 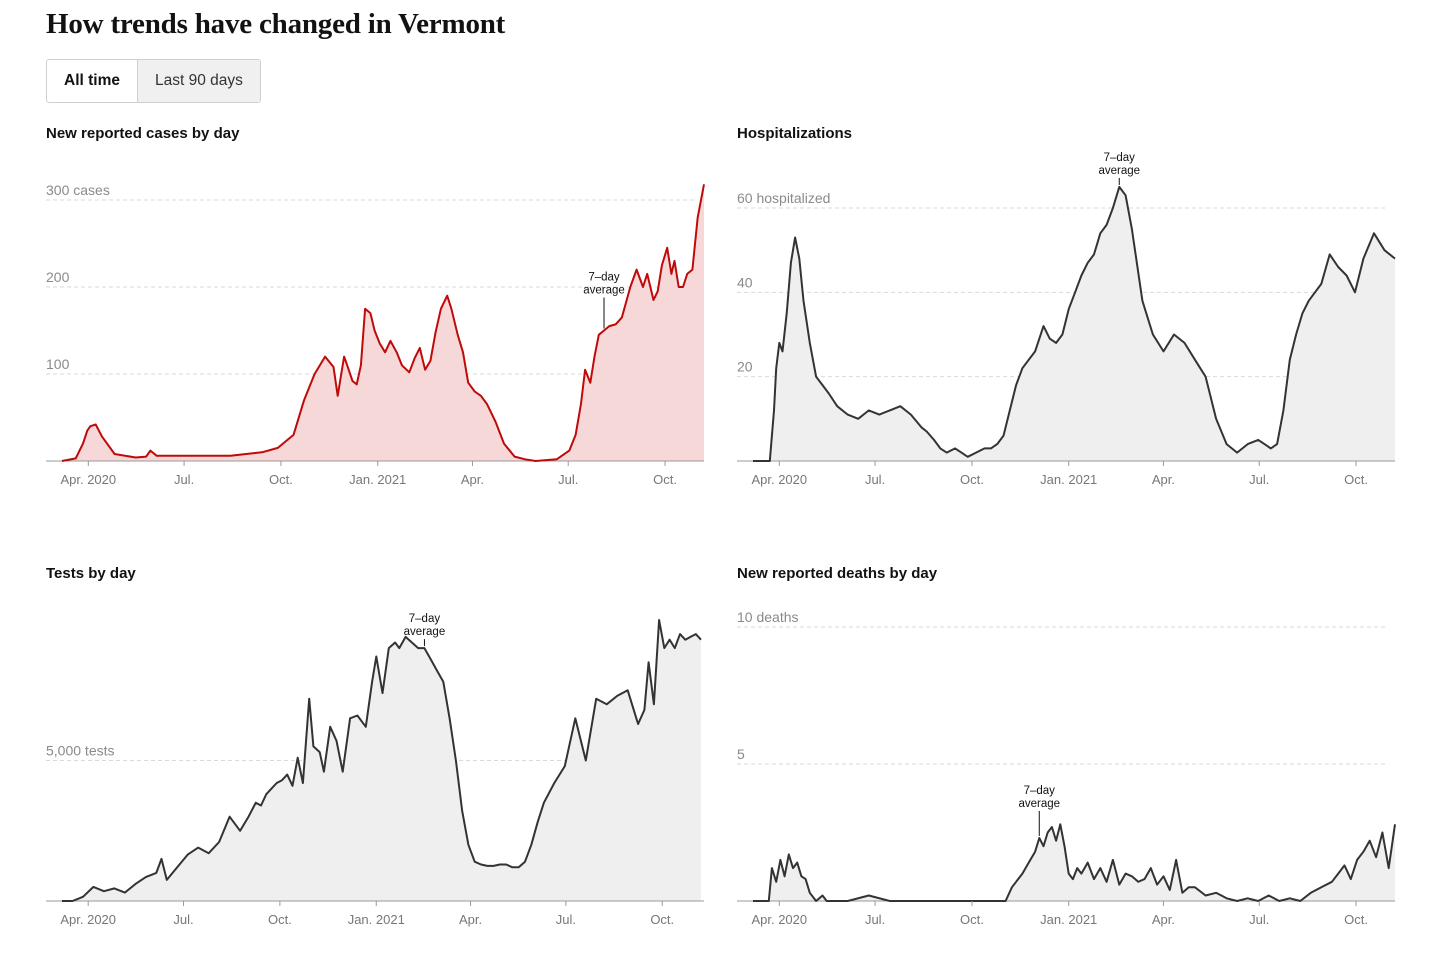 I want to click on y-tick-label: 300 cases, so click(x=78, y=190).